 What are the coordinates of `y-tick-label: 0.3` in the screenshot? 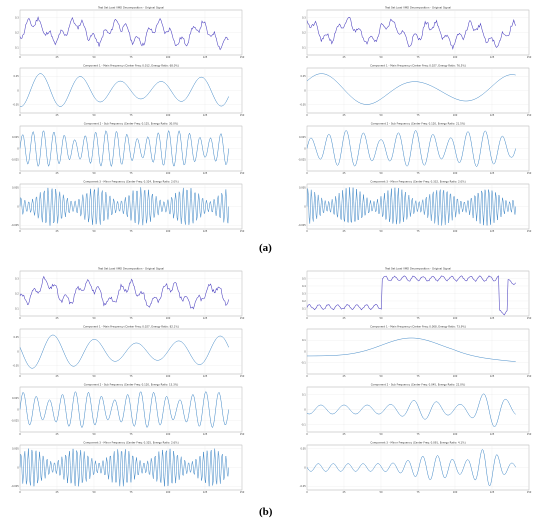 It's located at (17, 17).